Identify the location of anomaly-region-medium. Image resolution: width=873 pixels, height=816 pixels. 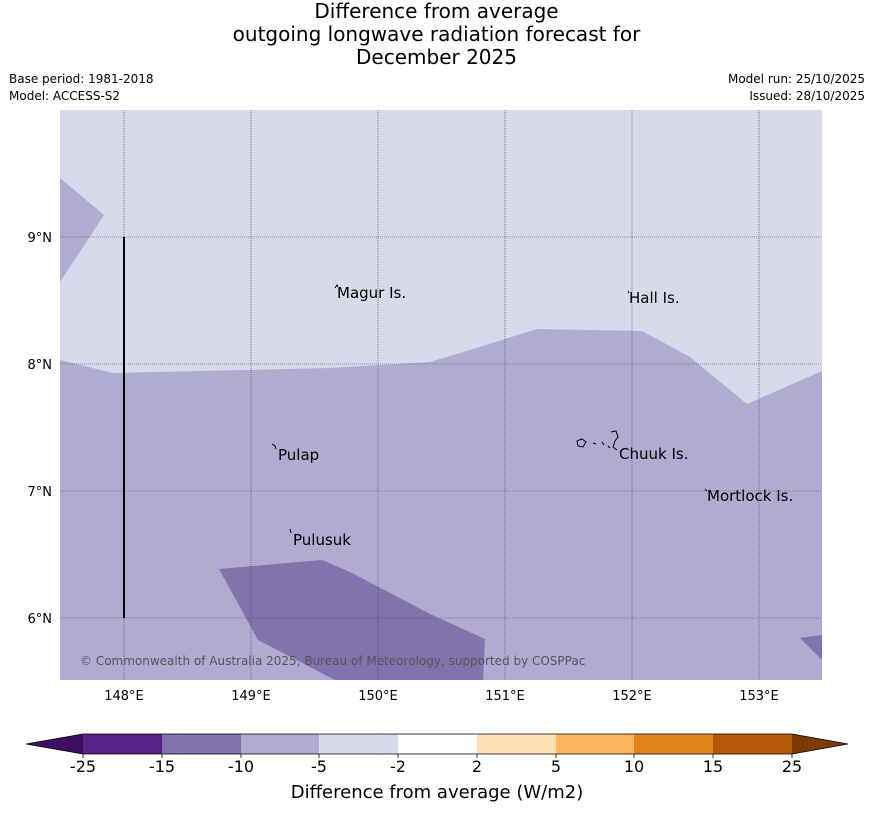
(352, 620).